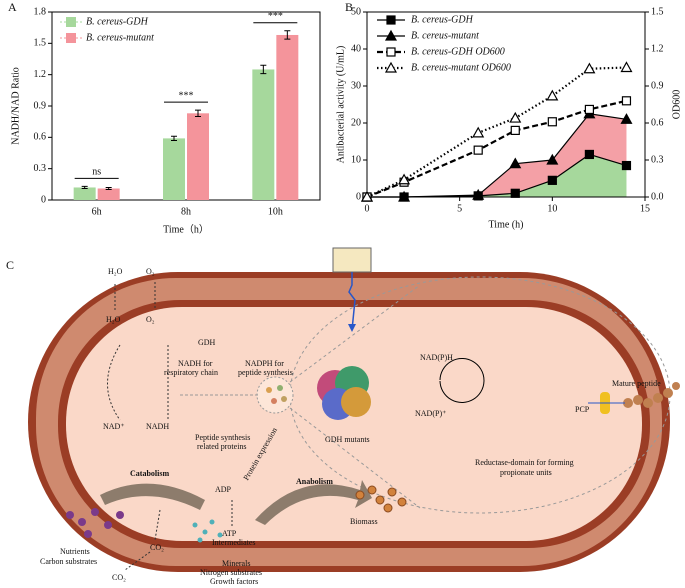  Describe the element at coordinates (349, 7) in the screenshot. I see `panel-label: B` at that location.